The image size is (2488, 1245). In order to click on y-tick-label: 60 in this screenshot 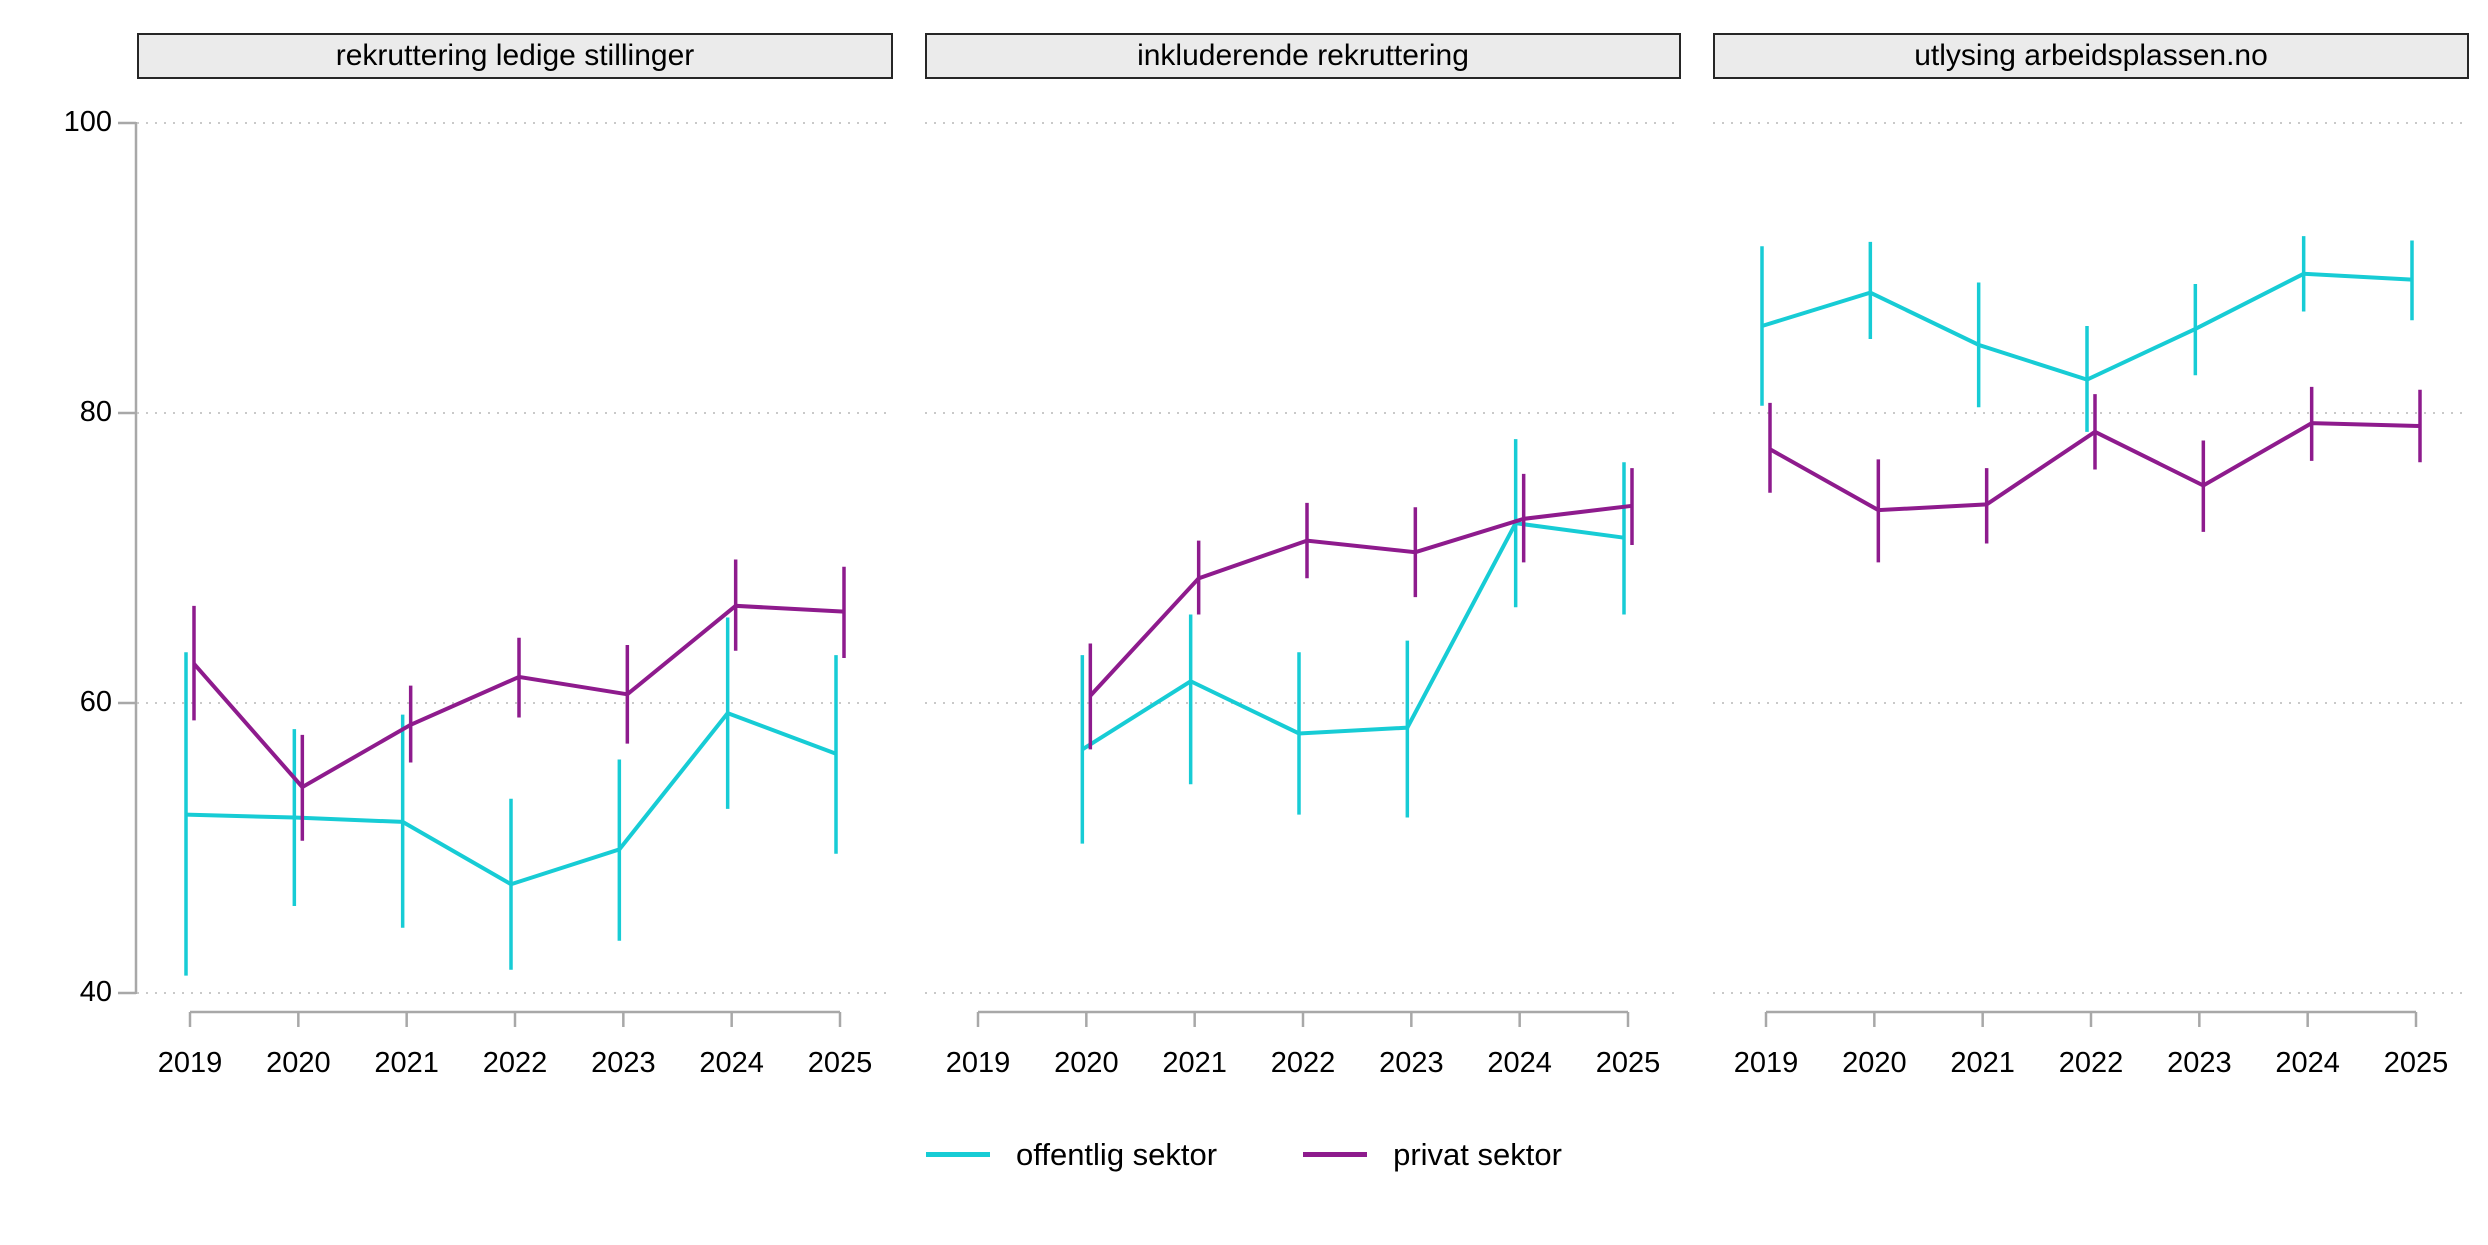, I will do `click(95, 702)`.